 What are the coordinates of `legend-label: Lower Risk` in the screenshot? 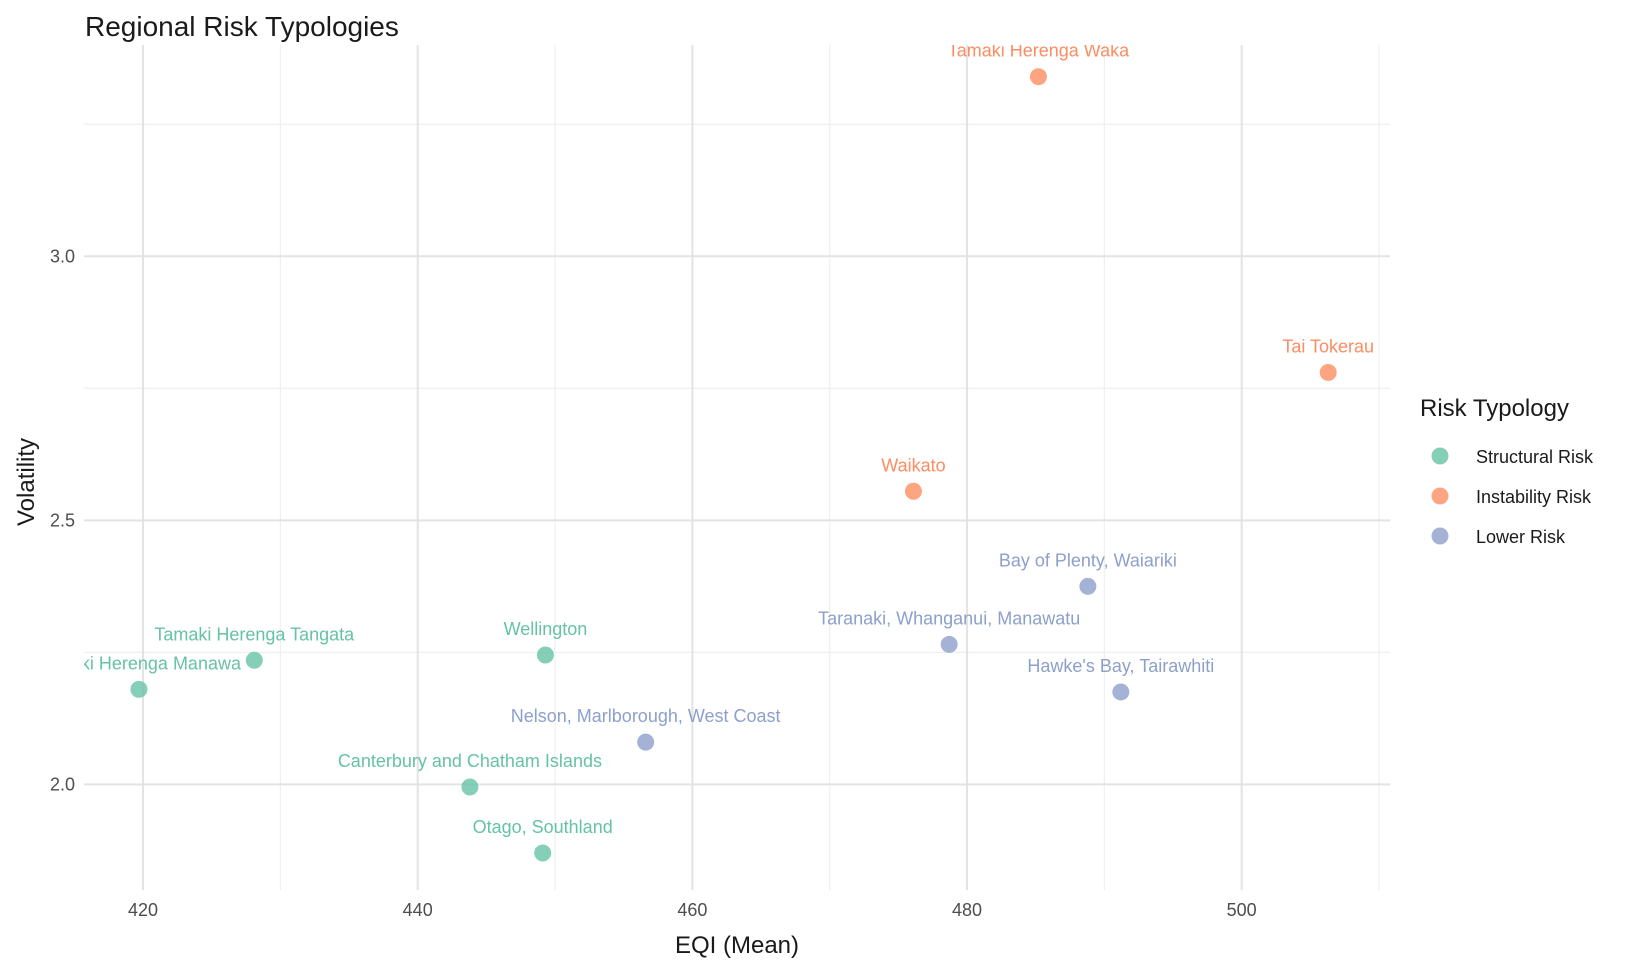 It's located at (1521, 537).